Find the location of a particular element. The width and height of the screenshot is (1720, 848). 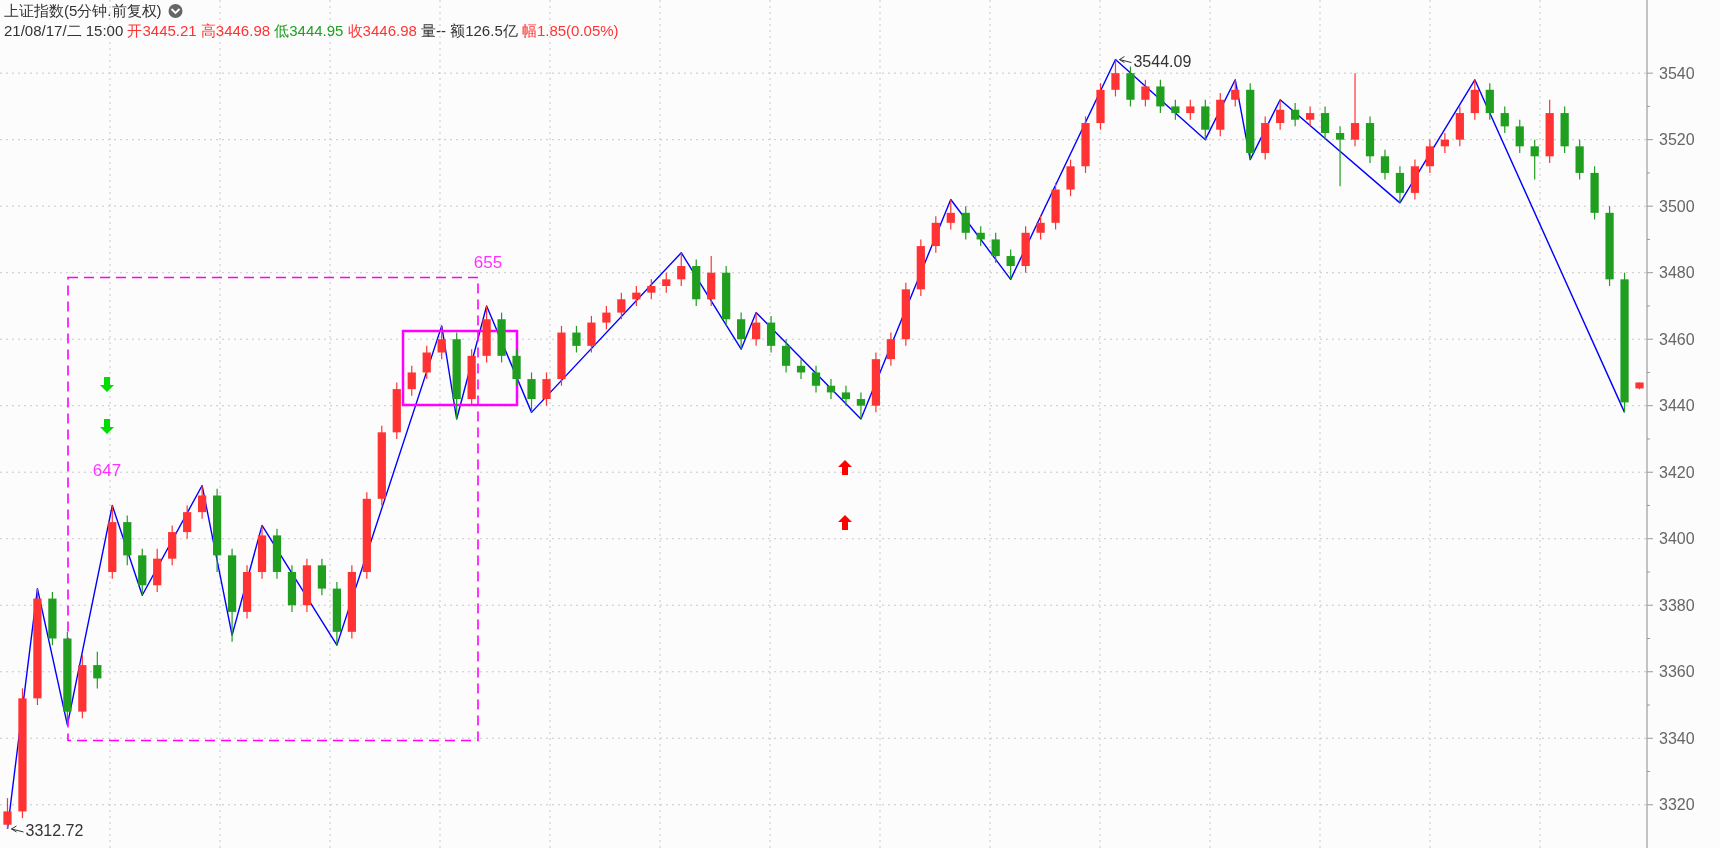

y-tick-label: 3480 is located at coordinates (1677, 273).